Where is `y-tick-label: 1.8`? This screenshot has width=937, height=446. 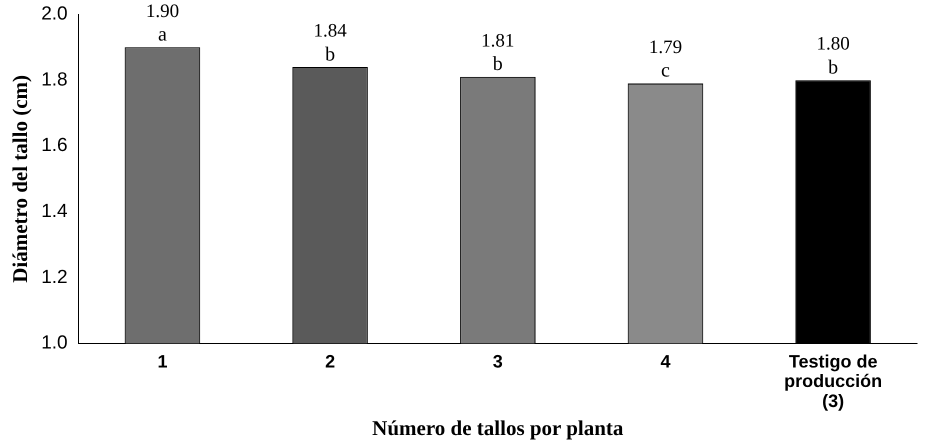 y-tick-label: 1.8 is located at coordinates (54, 79).